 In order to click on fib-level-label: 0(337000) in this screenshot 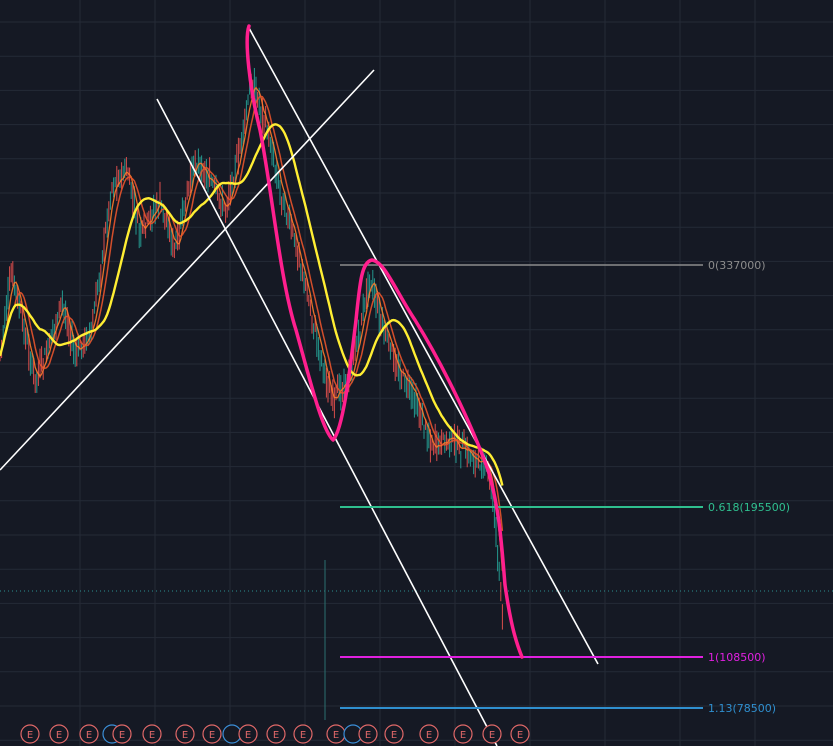, I will do `click(737, 265)`.